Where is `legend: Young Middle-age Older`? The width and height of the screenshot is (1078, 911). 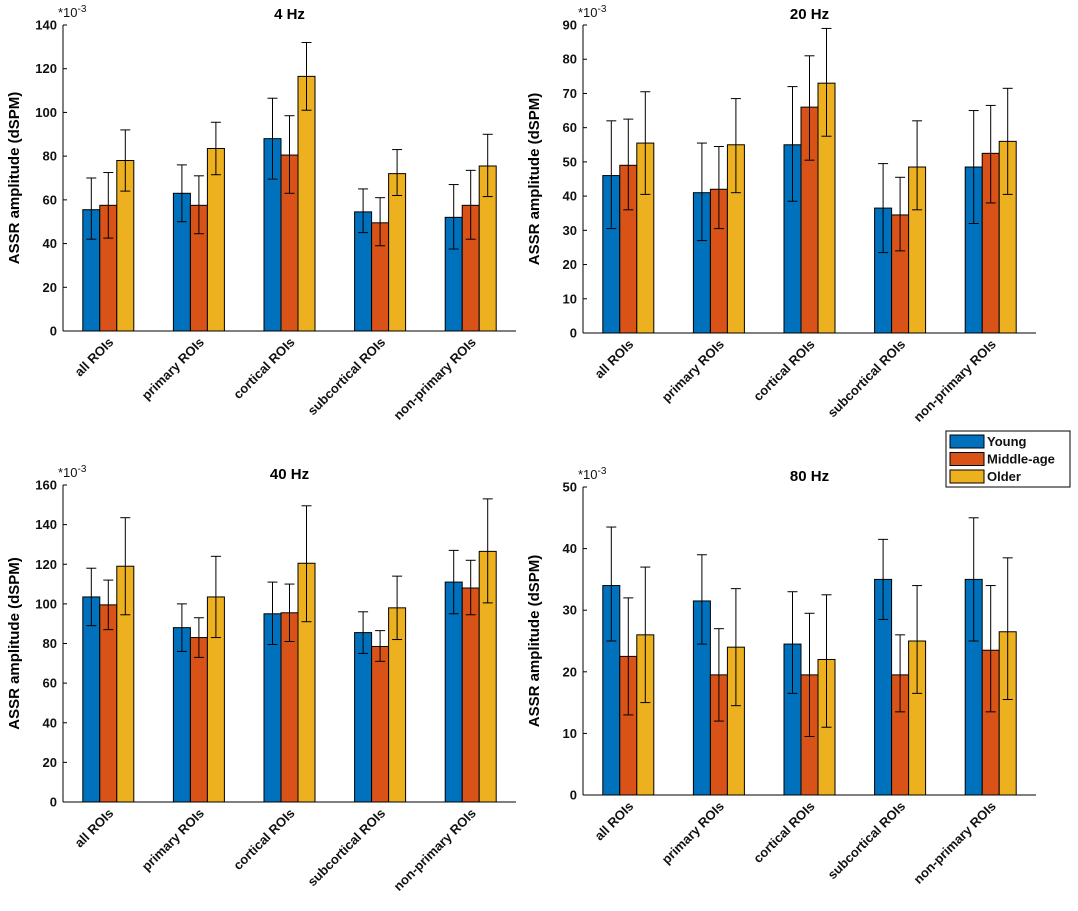
legend: Young Middle-age Older is located at coordinates (1008, 459).